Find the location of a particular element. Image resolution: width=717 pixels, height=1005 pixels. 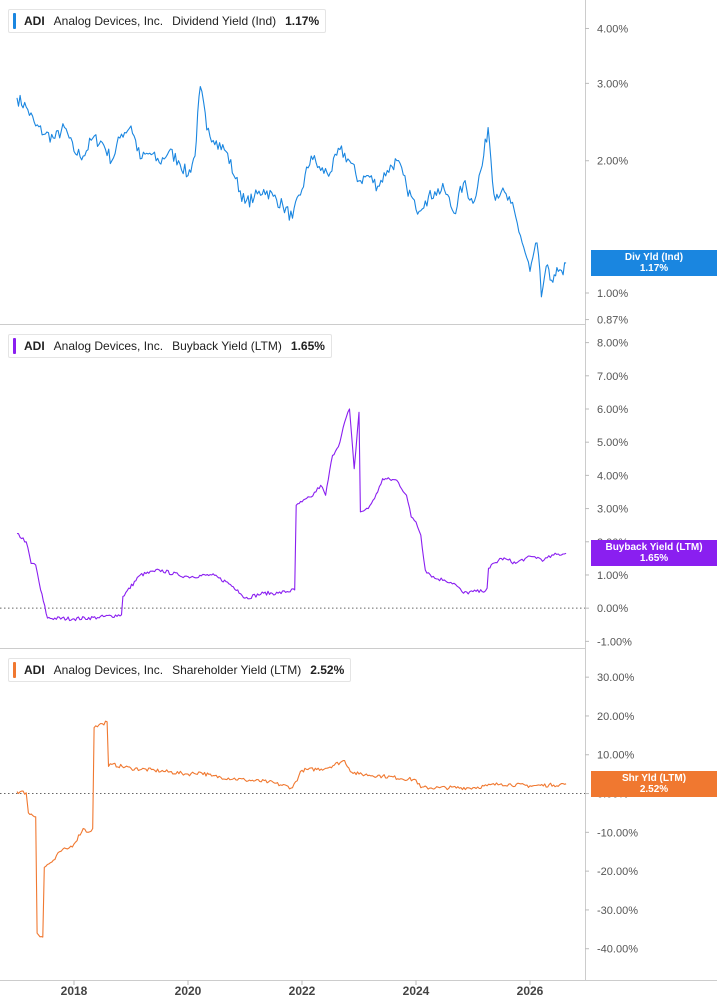

y-tick-label: 8.00% is located at coordinates (612, 344).